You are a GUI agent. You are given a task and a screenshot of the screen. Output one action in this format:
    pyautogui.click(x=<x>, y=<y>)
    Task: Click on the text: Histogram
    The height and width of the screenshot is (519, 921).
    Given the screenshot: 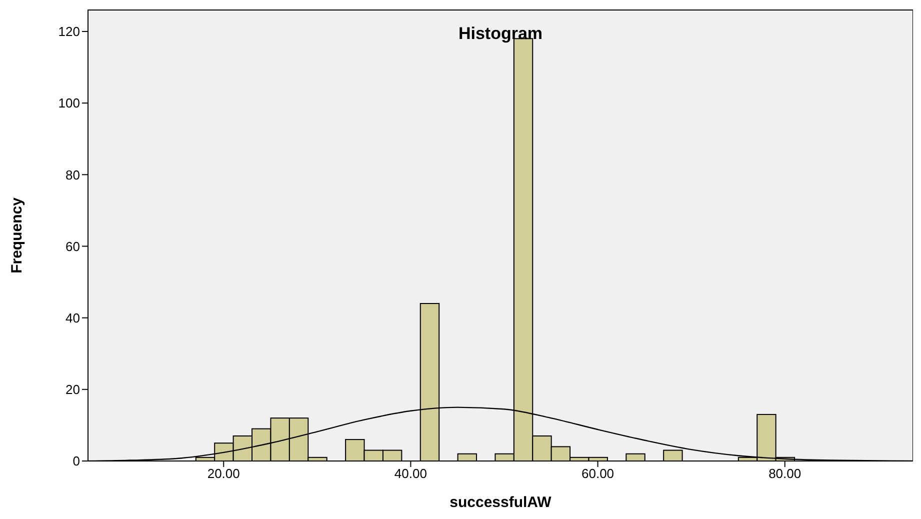 What is the action you would take?
    pyautogui.click(x=500, y=34)
    